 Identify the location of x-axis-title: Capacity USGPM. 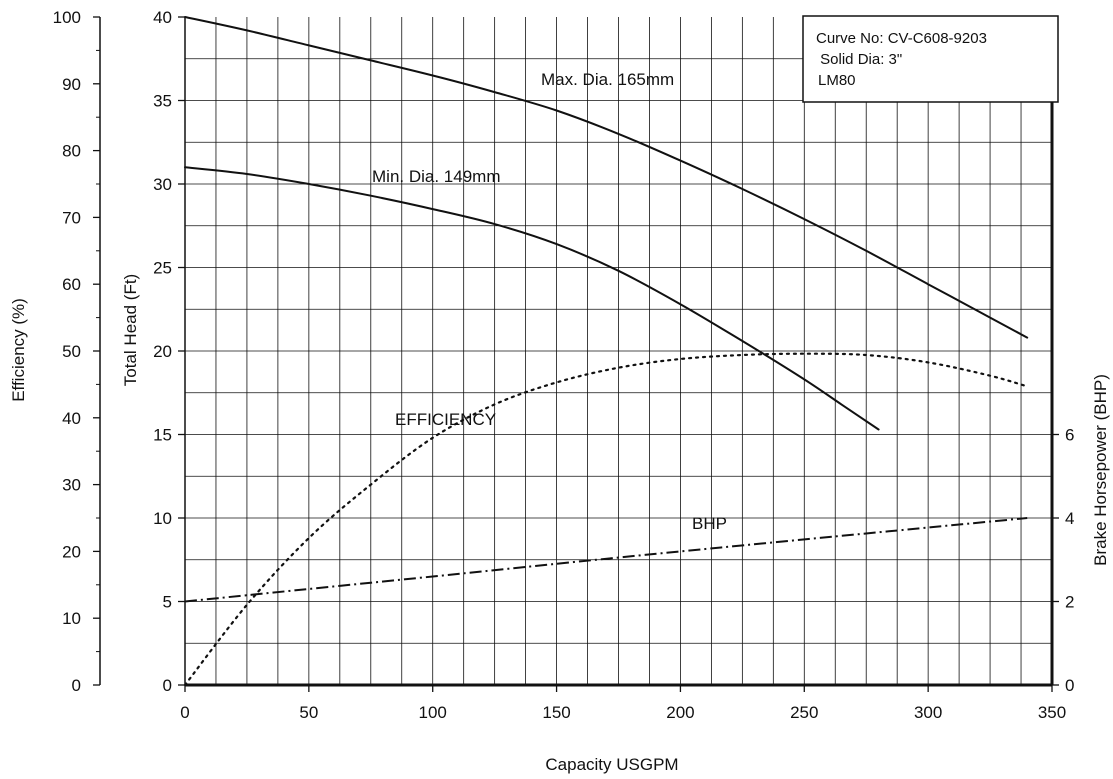
(611, 764).